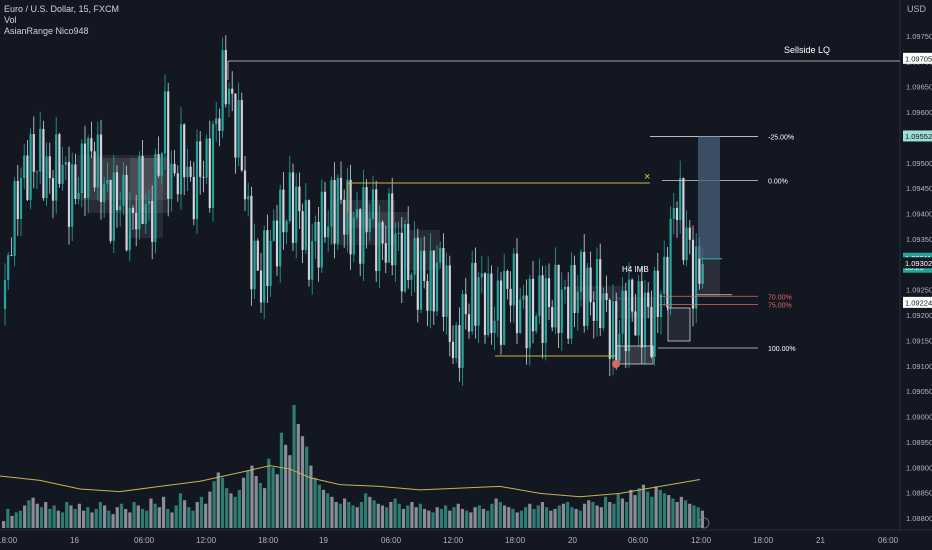 This screenshot has height=550, width=932. I want to click on volume-indicator-label: Vol, so click(10, 20).